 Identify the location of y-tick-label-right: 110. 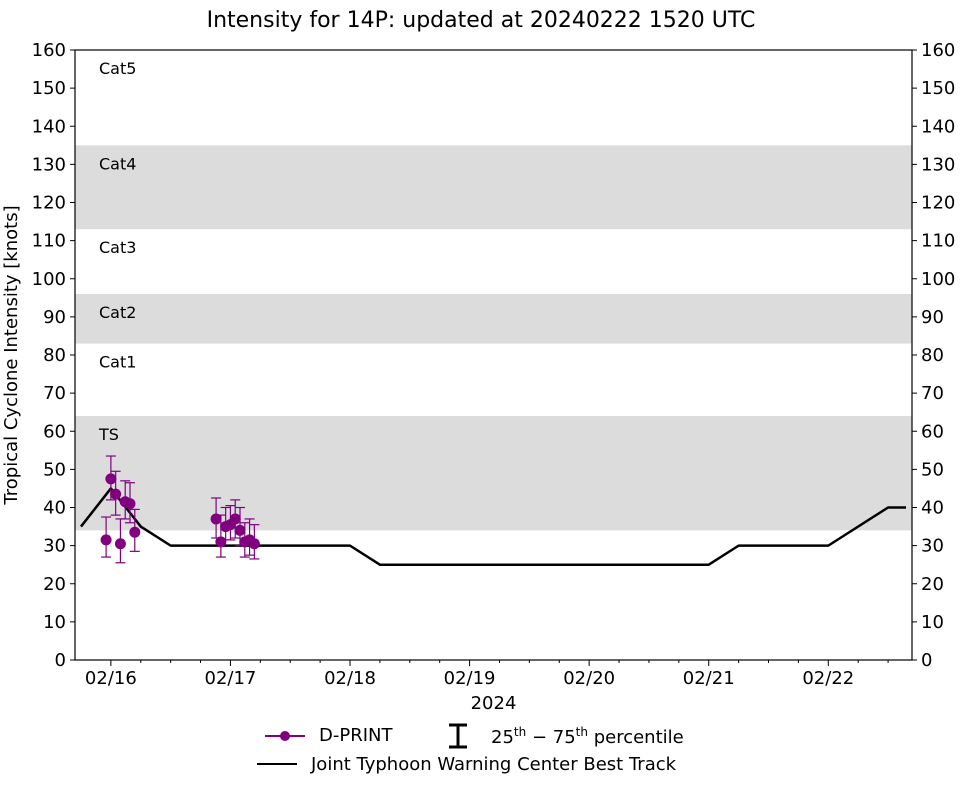
(938, 241).